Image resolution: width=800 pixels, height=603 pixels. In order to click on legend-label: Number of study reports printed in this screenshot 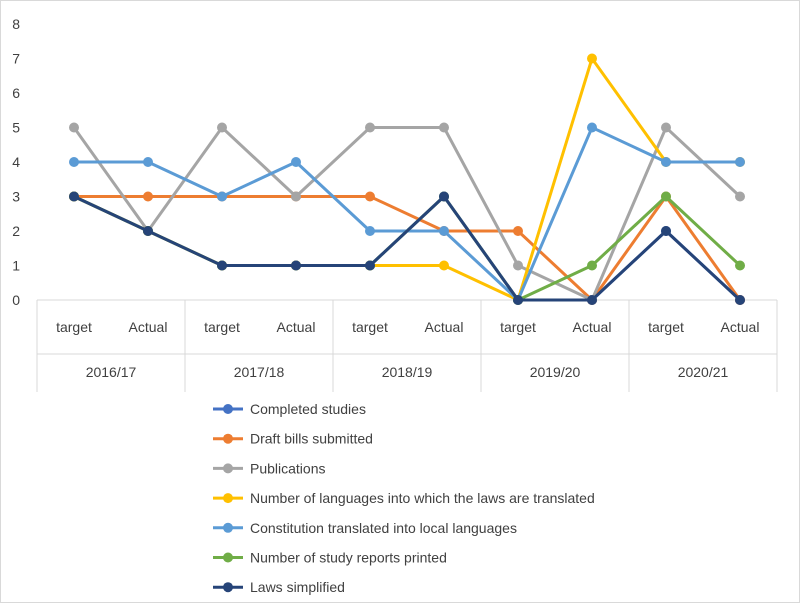, I will do `click(348, 558)`.